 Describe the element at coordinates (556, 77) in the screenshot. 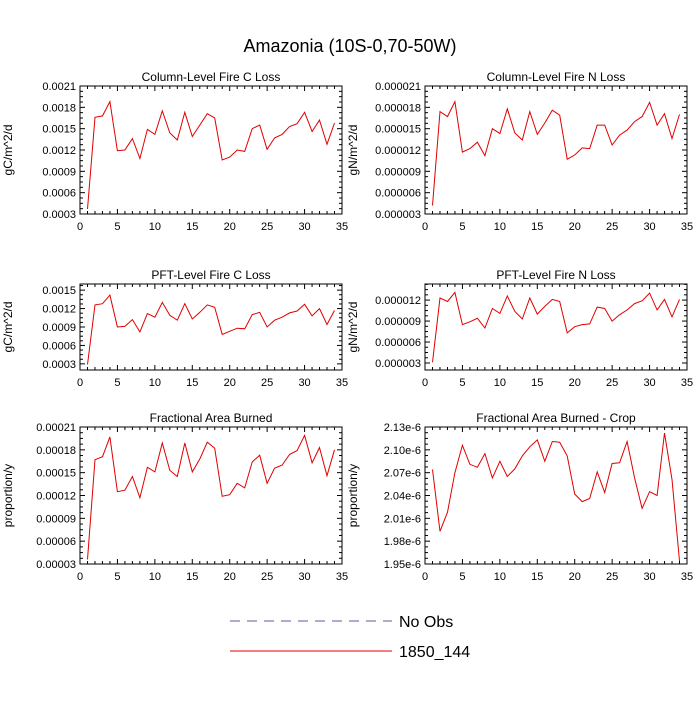

I see `chart-title: Column-Level Fire N Loss` at that location.